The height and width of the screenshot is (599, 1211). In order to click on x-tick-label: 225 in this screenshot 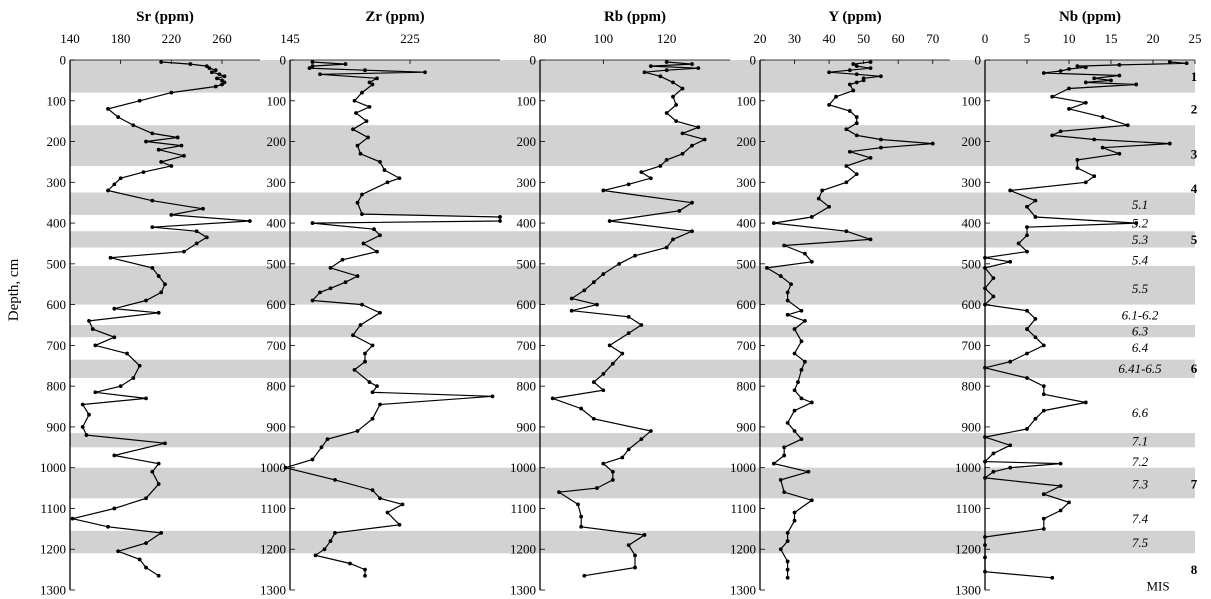, I will do `click(410, 38)`.